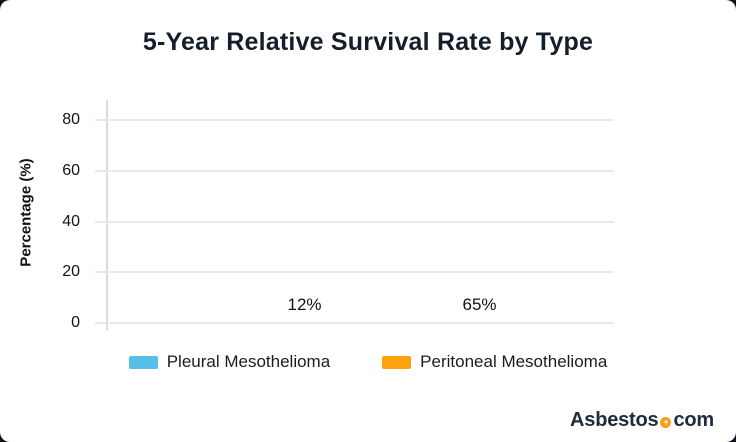  I want to click on legend-item-peritoneal: Peritoneal Mesothelioma, so click(494, 362).